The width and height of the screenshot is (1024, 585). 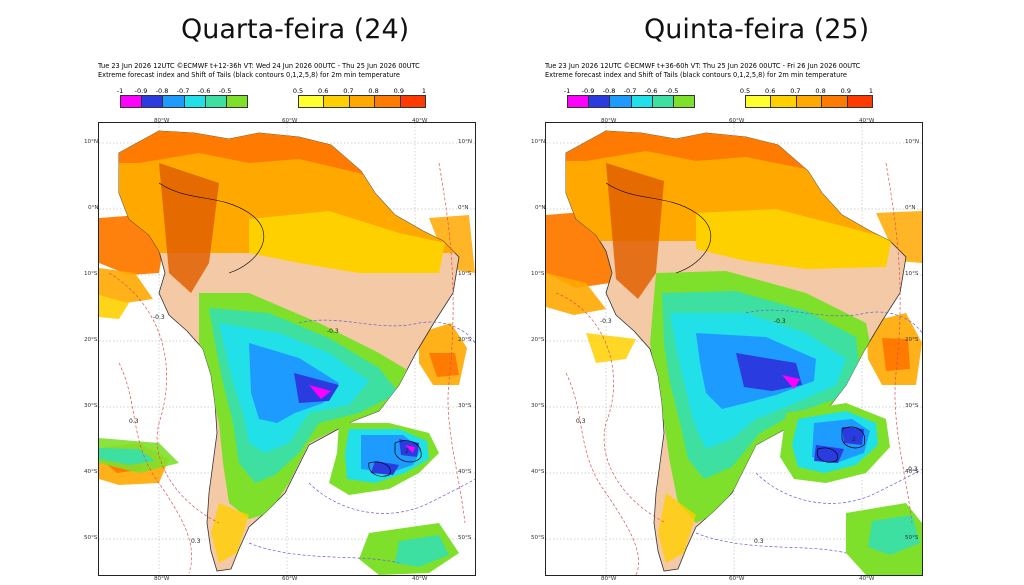 What do you see at coordinates (398, 91) in the screenshot?
I see `colorbar-tick-label: 0.9` at bounding box center [398, 91].